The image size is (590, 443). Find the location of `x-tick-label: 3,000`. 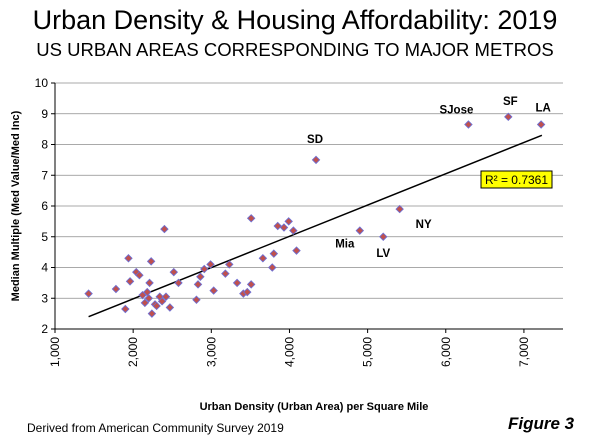

x-tick-label: 3,000 is located at coordinates (211, 352).